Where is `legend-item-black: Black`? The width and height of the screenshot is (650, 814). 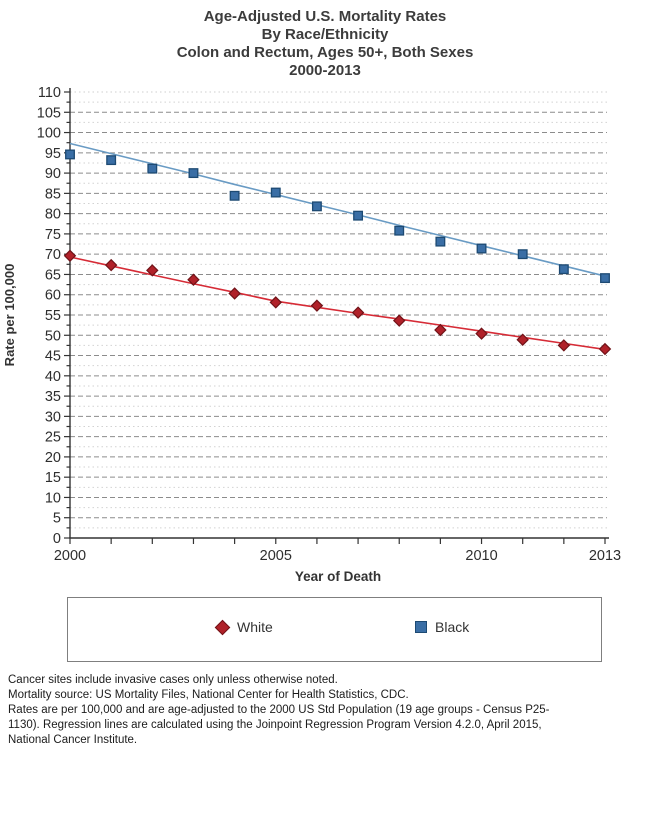 legend-item-black: Black is located at coordinates (442, 627).